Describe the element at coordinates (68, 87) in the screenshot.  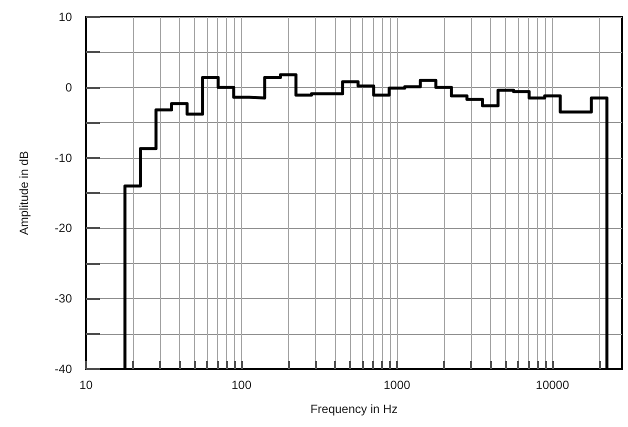
I see `y-tick-label: 0` at that location.